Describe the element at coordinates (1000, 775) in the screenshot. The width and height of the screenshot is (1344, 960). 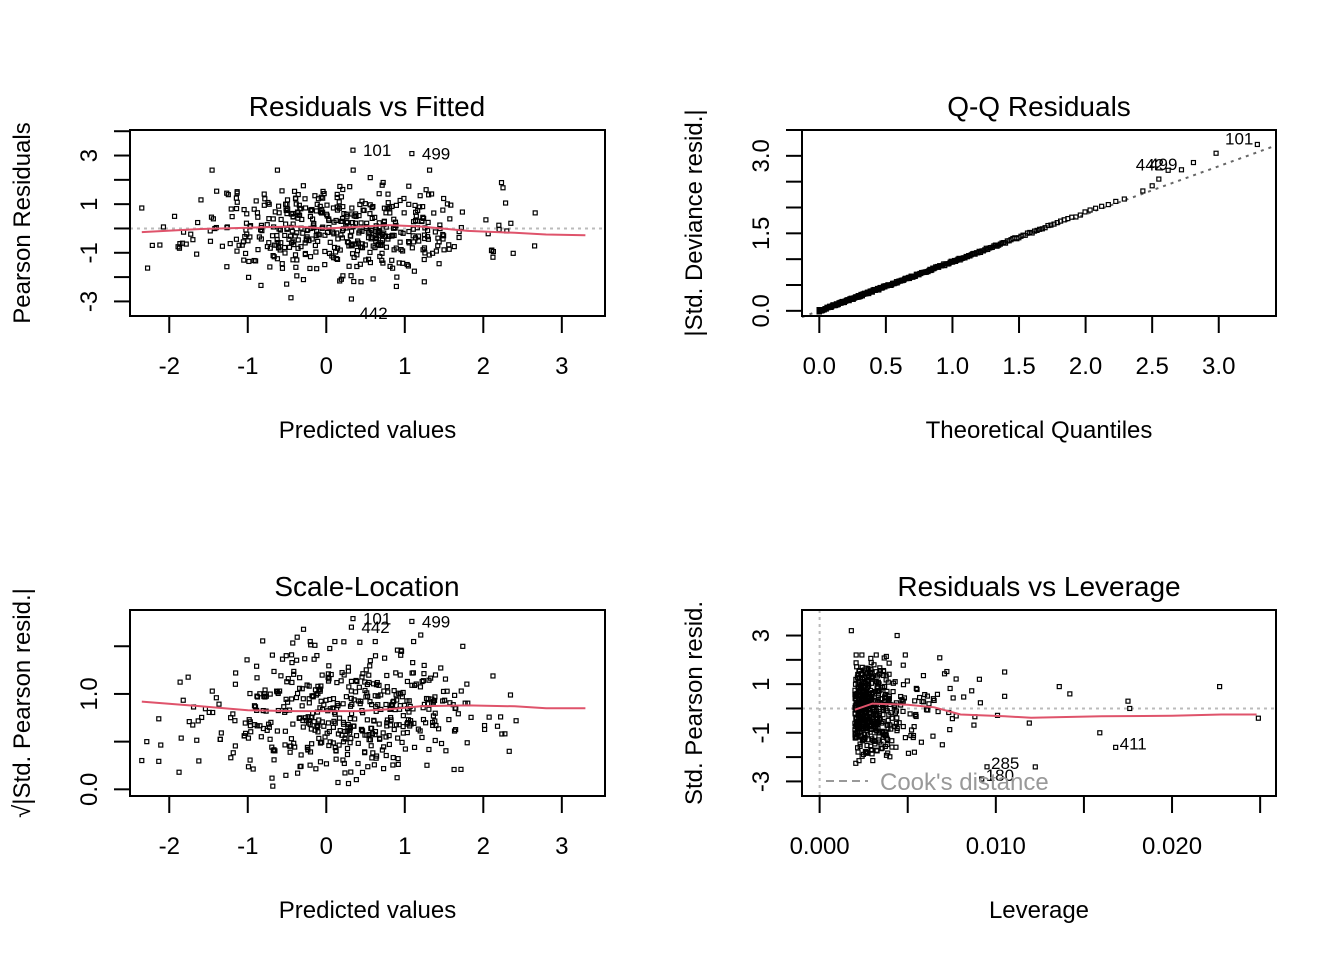
I see `point-label: 180` at that location.